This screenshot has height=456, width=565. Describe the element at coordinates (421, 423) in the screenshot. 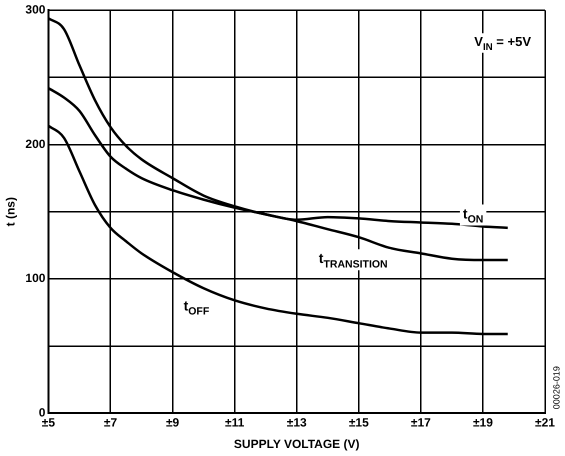

I see `x-tick-label: ±17` at that location.